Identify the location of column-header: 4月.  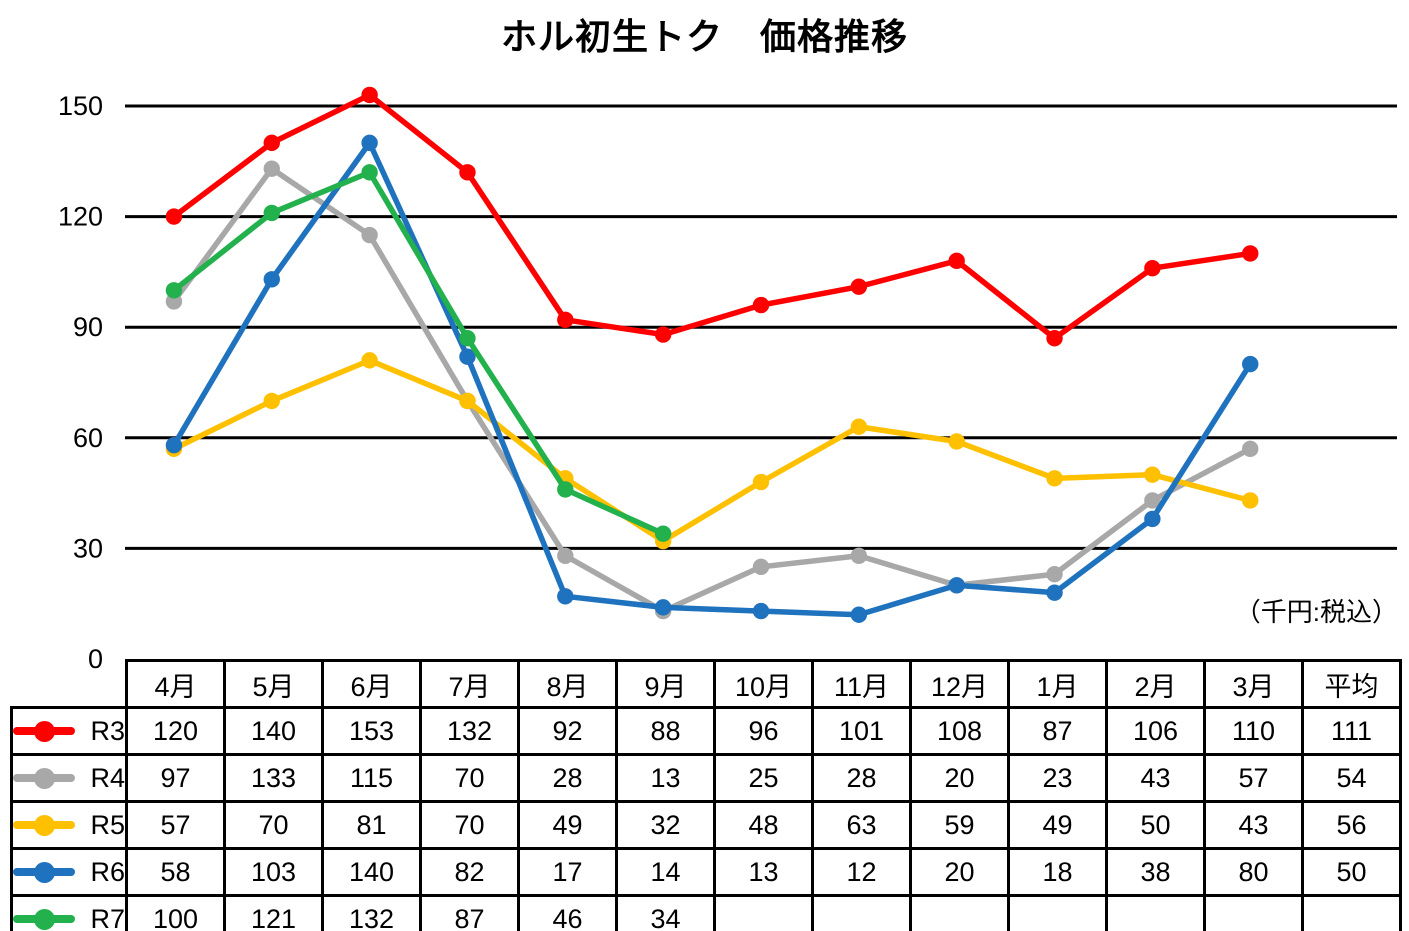
(175, 684).